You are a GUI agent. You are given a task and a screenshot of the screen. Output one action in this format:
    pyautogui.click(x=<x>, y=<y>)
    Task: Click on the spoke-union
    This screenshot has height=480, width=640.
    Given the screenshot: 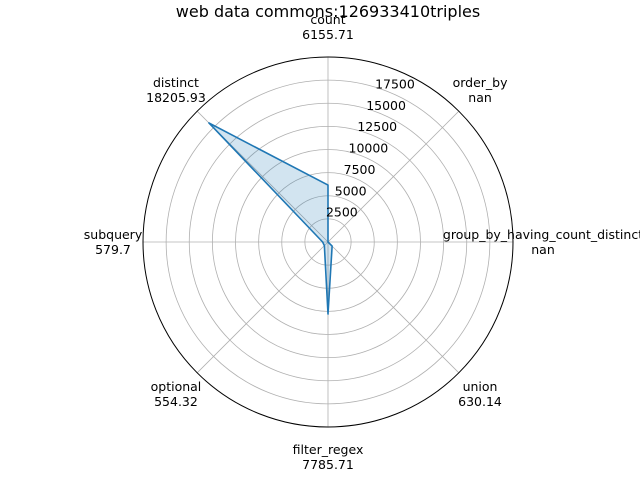 What is the action you would take?
    pyautogui.click(x=393, y=307)
    